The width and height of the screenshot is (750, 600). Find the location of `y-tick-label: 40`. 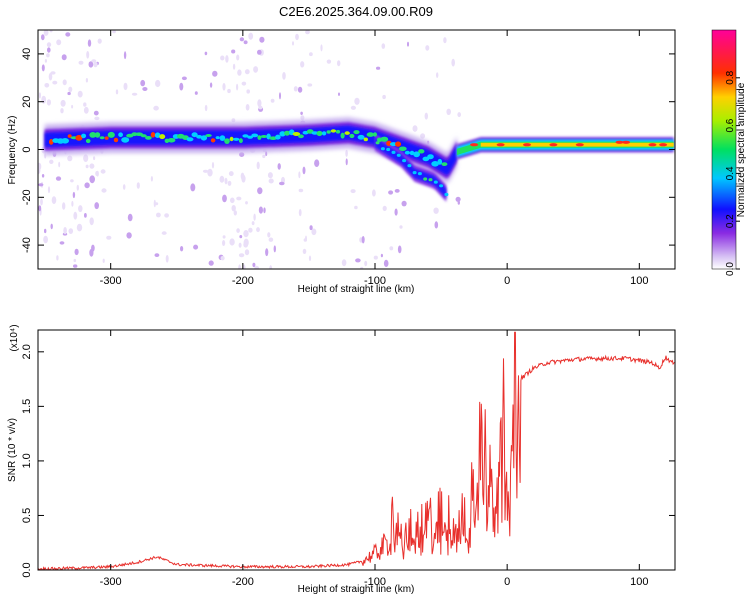

y-tick-label: 40 is located at coordinates (27, 54).